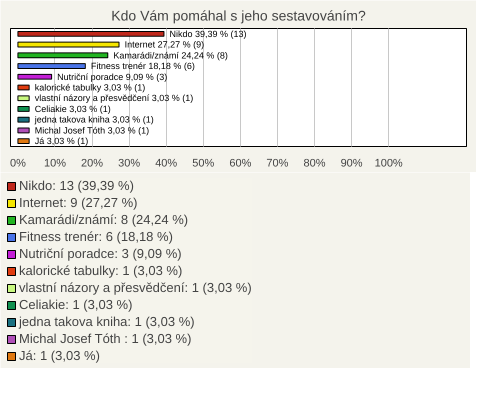 The image size is (480, 393). Describe the element at coordinates (135, 287) in the screenshot. I see `legend-label: vlastní názory a přesvědčení: 1 (3,03 %)` at that location.